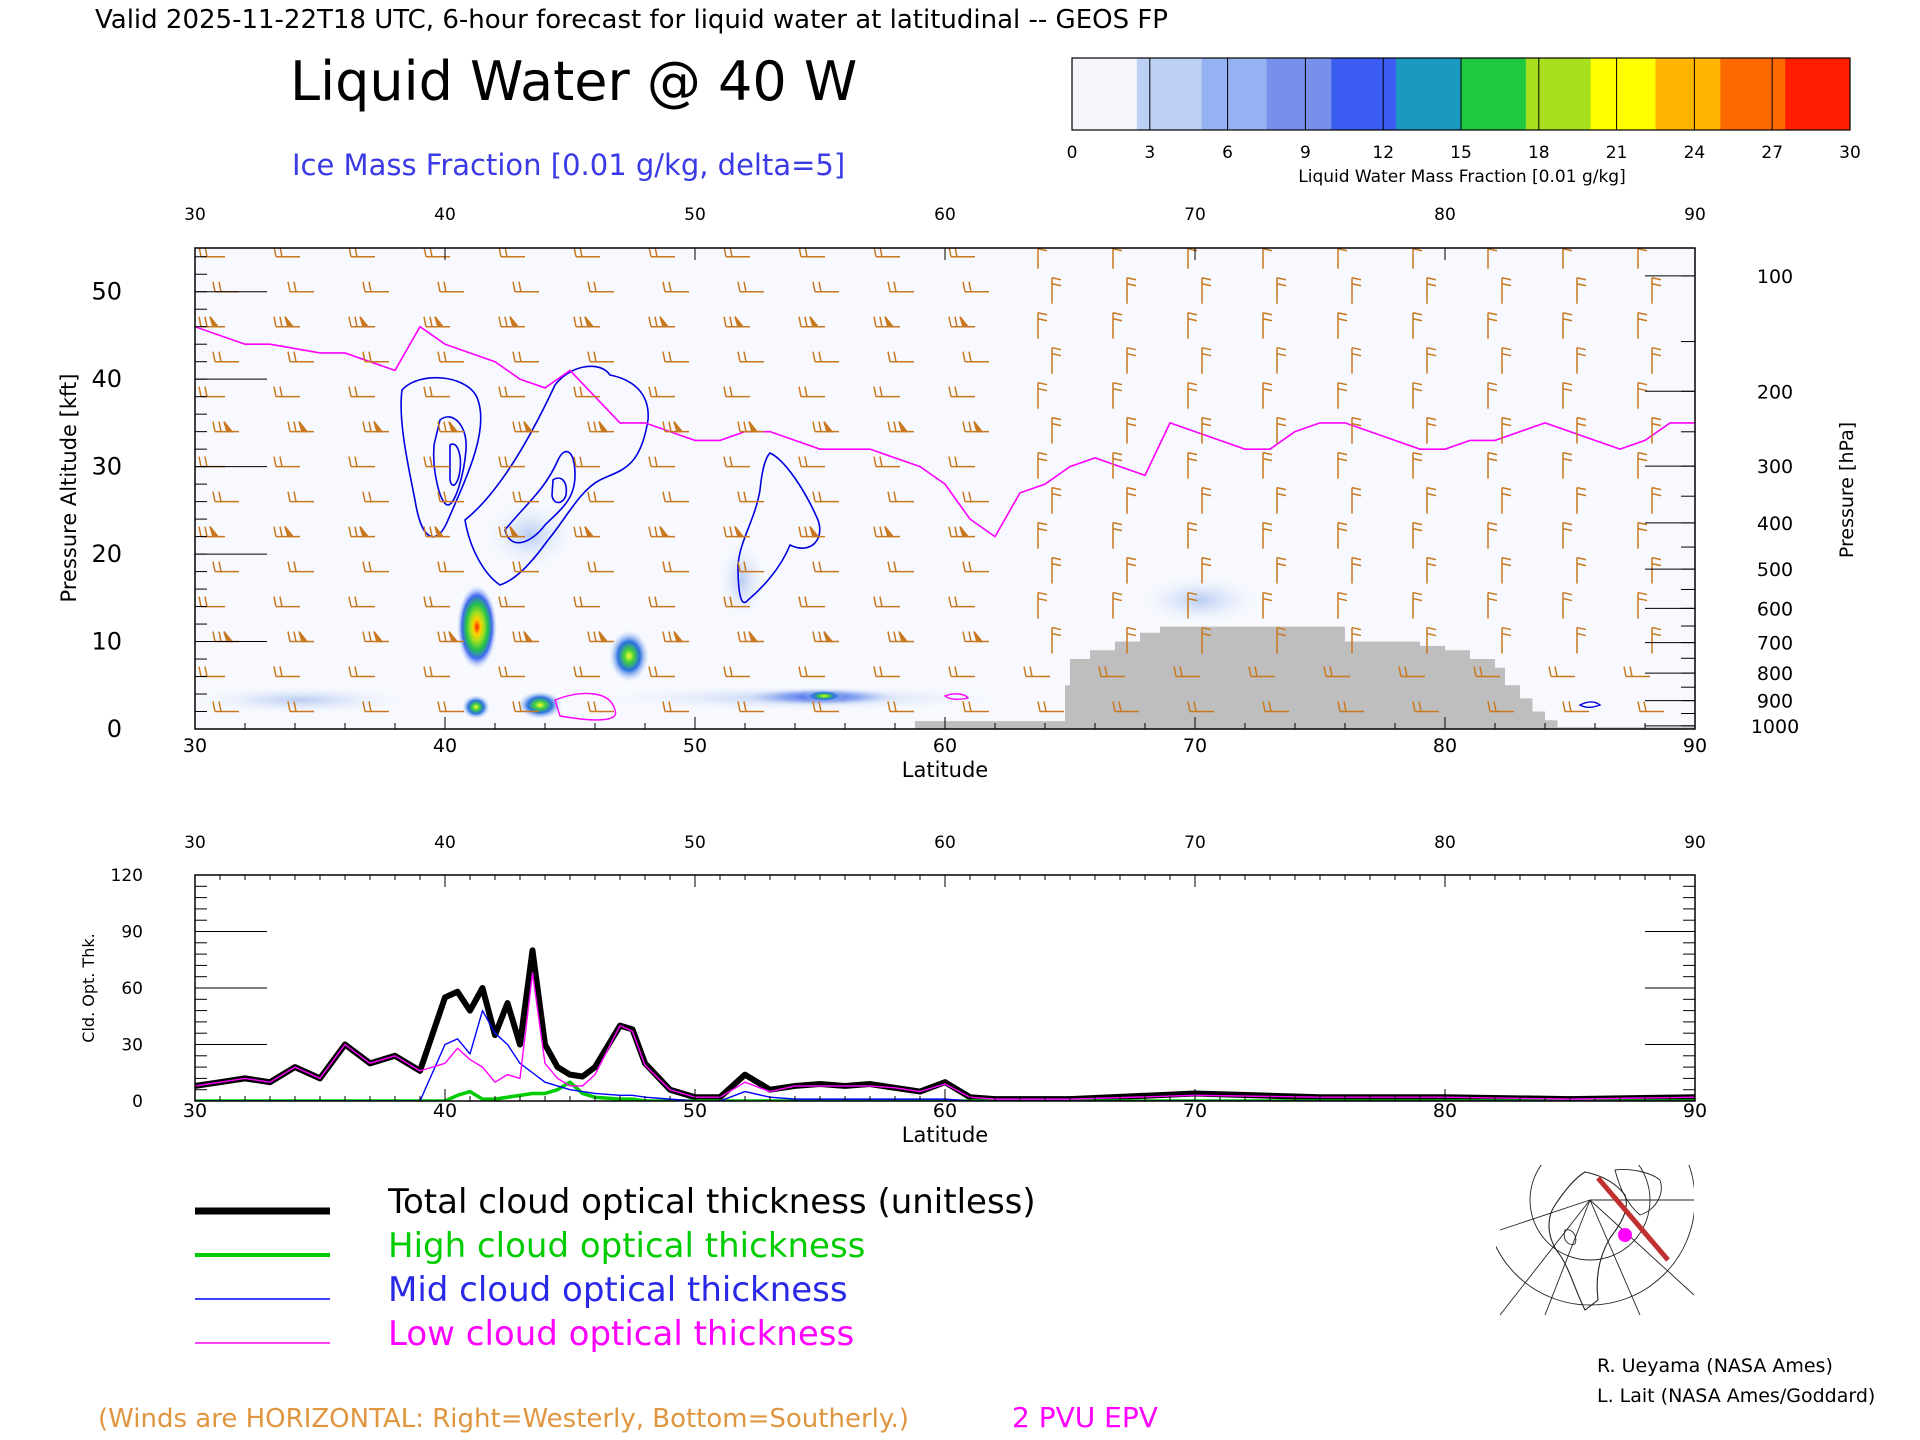  What do you see at coordinates (621, 1334) in the screenshot?
I see `legend-label-low: Low cloud optical thickness` at bounding box center [621, 1334].